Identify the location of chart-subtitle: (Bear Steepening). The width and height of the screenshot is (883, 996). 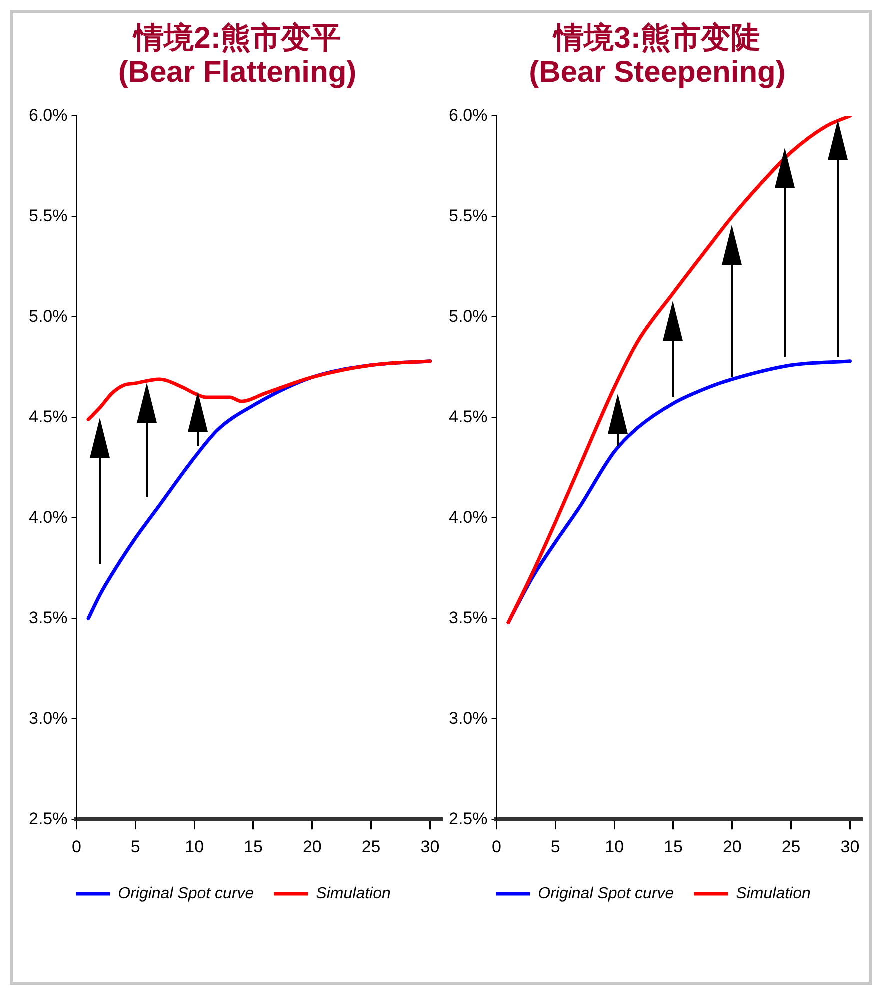
(657, 73).